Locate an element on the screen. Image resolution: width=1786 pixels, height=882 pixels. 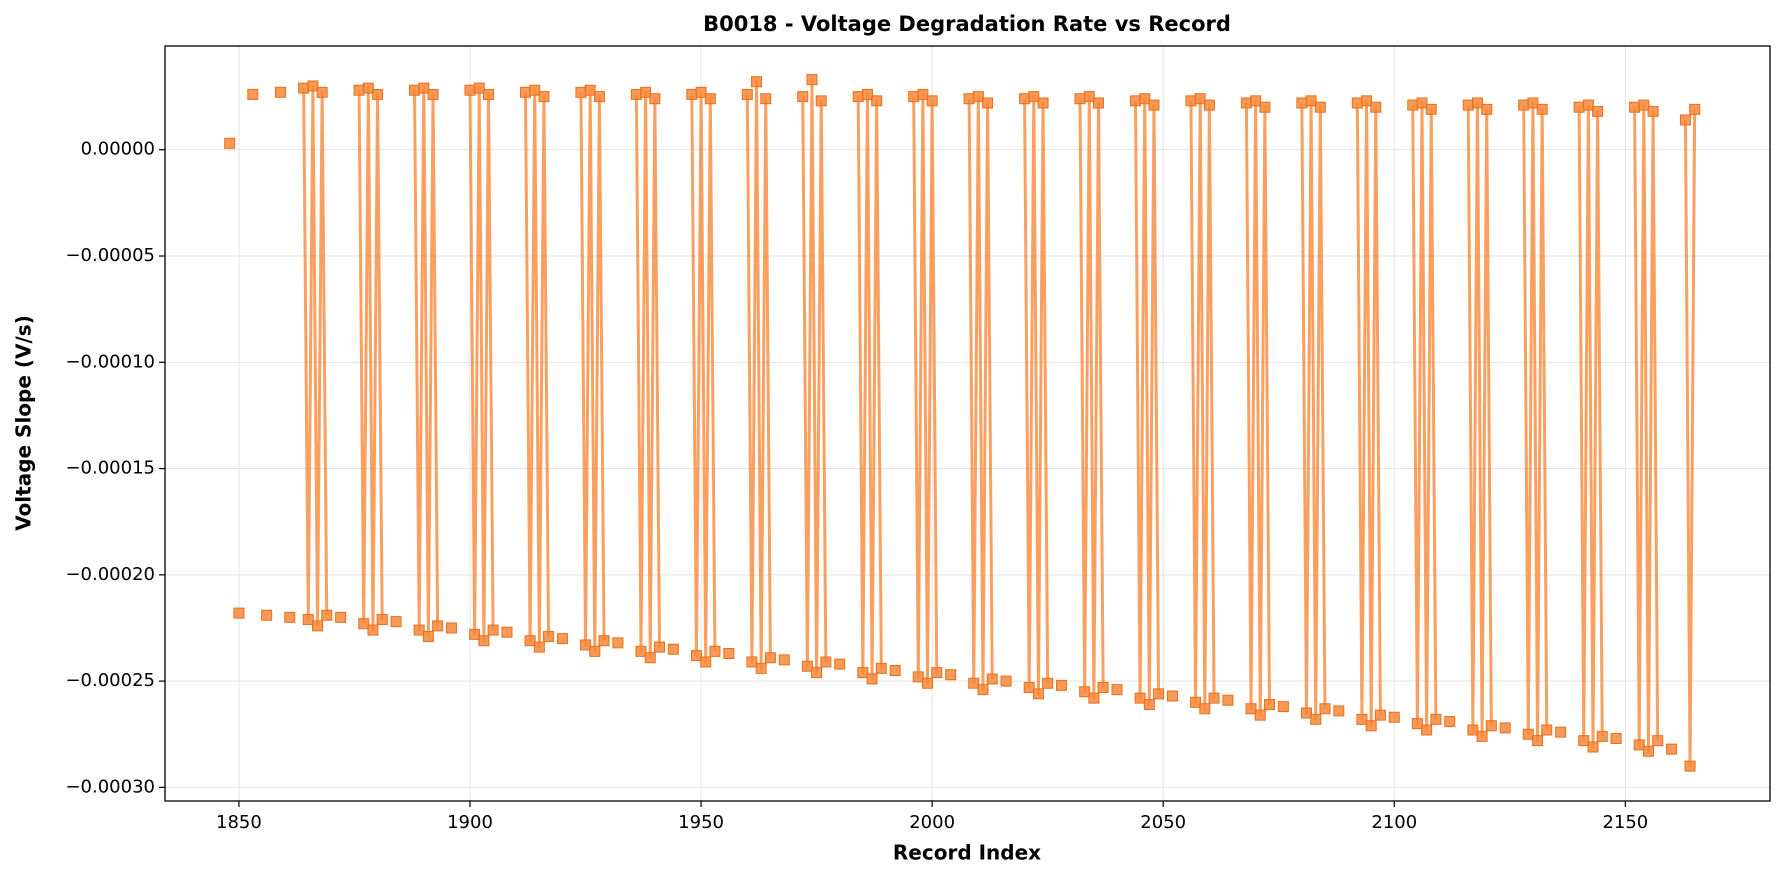
x-tick-label: 1900 is located at coordinates (470, 822).